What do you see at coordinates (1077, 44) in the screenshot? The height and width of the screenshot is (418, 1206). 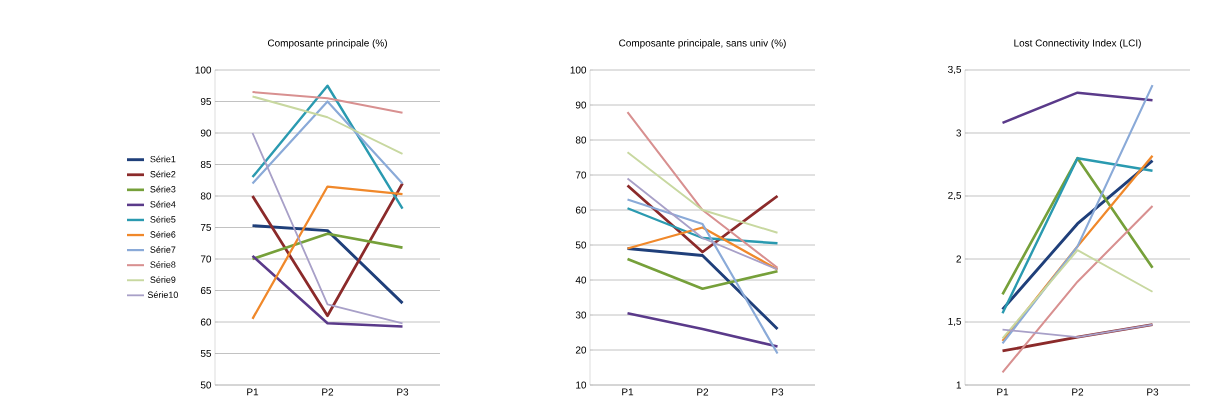 I see `chart-title: Lost Connectivity Index (LCI)` at bounding box center [1077, 44].